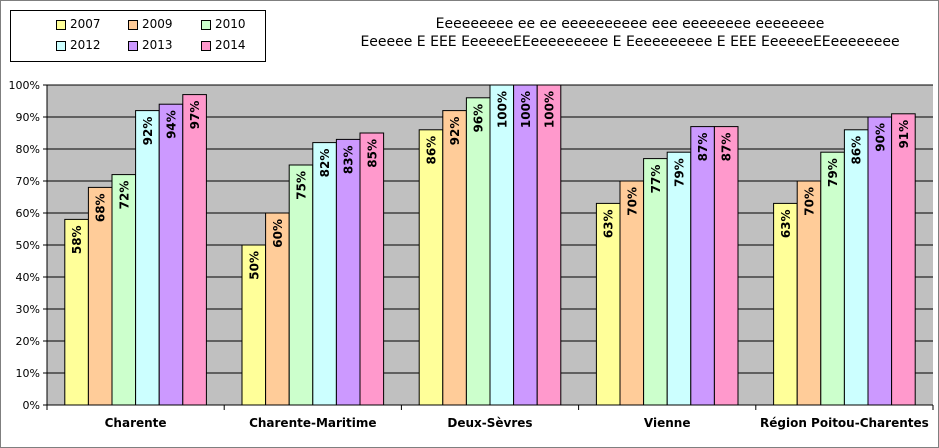  What do you see at coordinates (77, 239) in the screenshot?
I see `data-label: 58%` at bounding box center [77, 239].